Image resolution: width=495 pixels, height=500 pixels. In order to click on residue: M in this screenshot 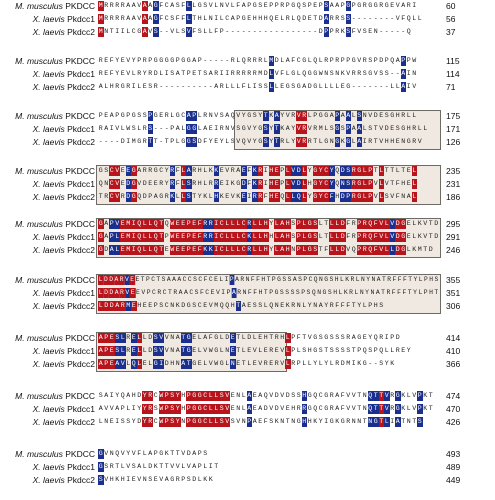, I will do `click(216, 305)`.